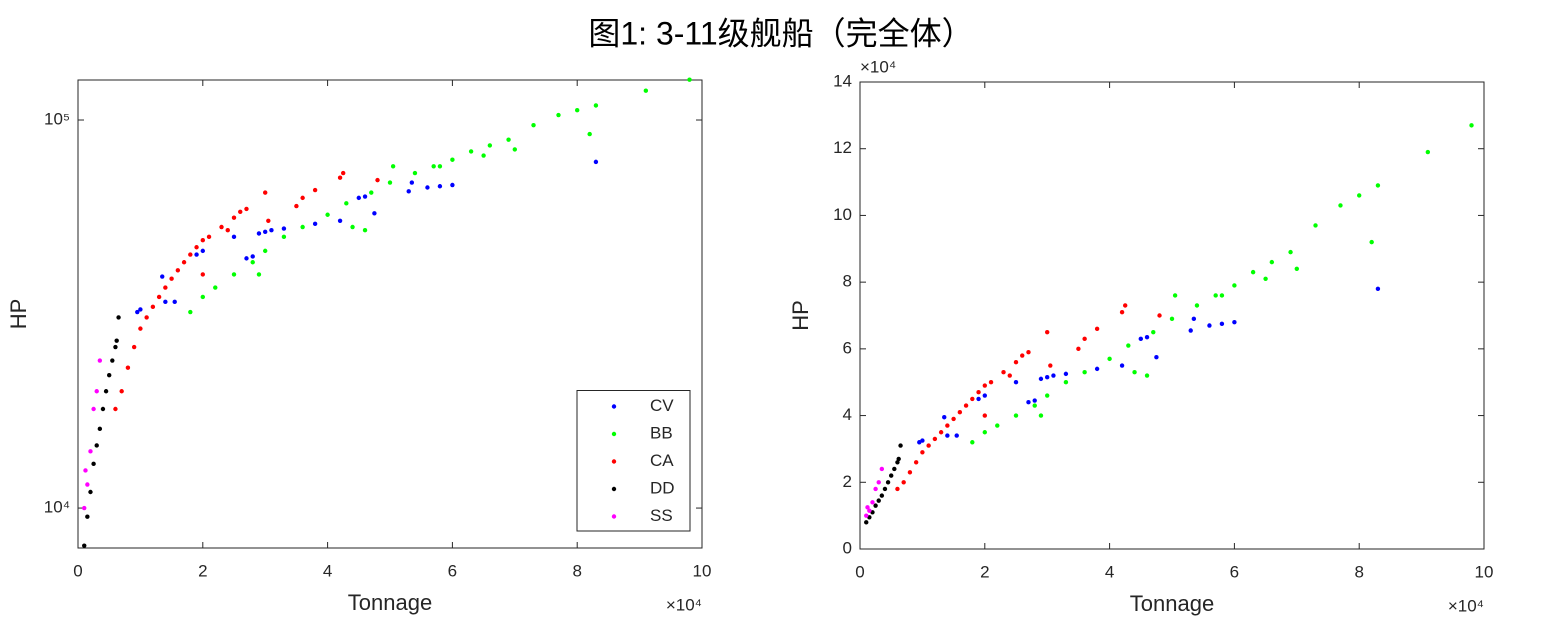 This screenshot has height=625, width=1563. I want to click on x-tick-label: 0, so click(77, 570).